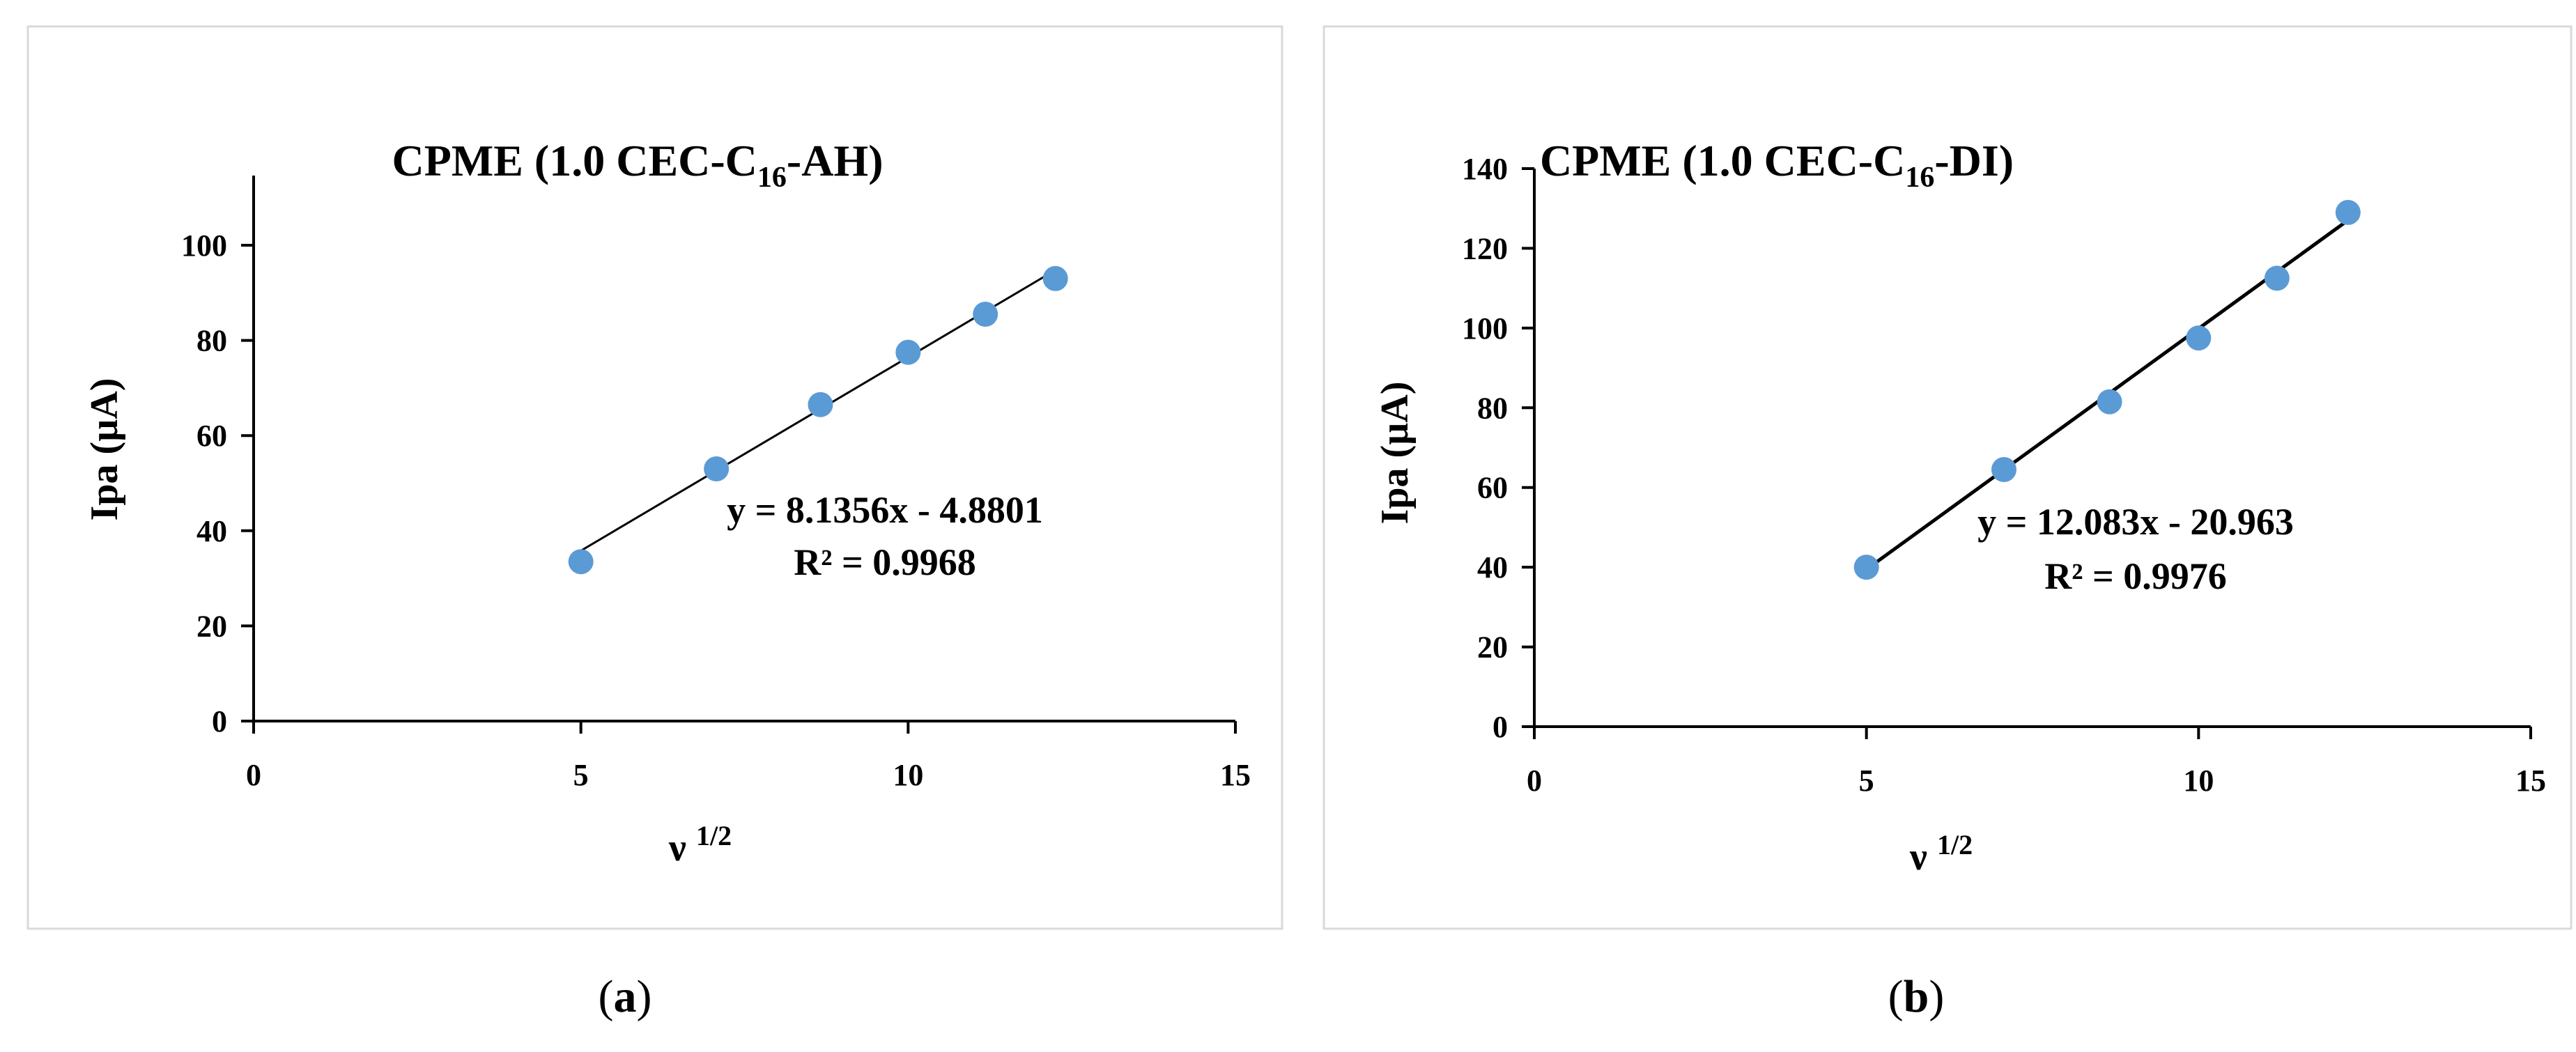  I want to click on chart-b-ytick-label: 100, so click(1485, 328).